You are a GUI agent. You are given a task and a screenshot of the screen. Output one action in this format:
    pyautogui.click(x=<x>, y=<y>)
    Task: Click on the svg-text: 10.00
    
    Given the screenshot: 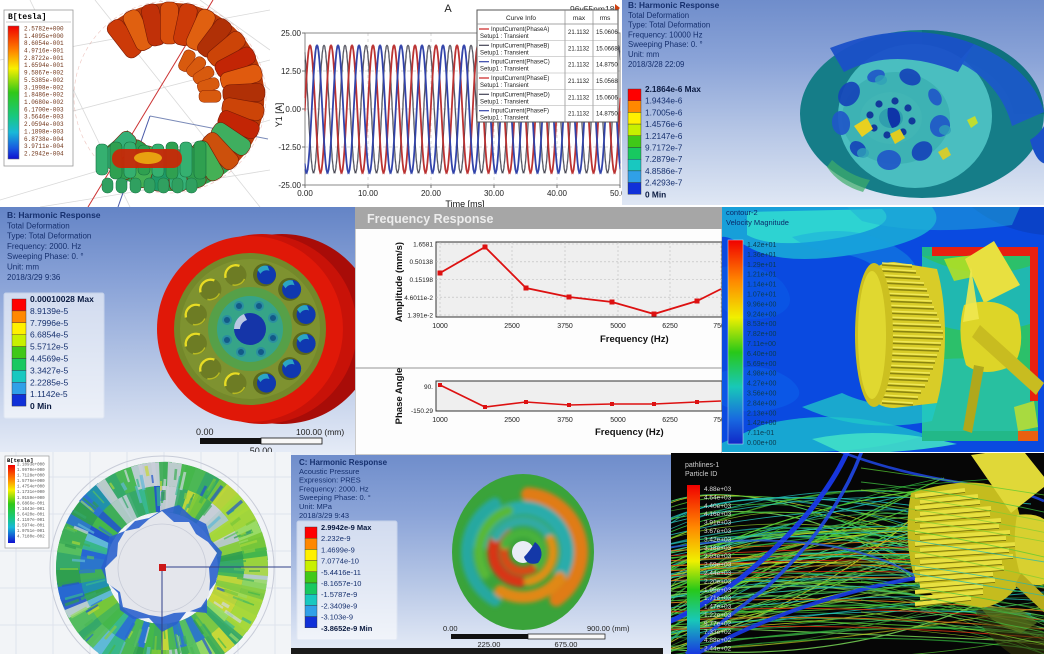 What is the action you would take?
    pyautogui.click(x=368, y=193)
    